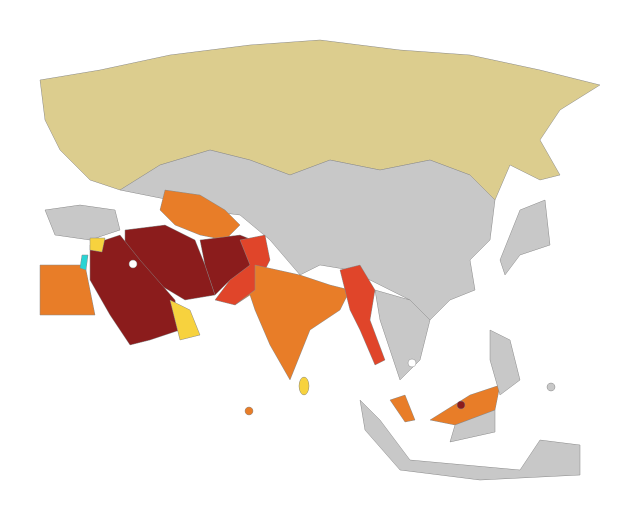 The image size is (640, 512). What do you see at coordinates (525, 237) in the screenshot?
I see `japan` at bounding box center [525, 237].